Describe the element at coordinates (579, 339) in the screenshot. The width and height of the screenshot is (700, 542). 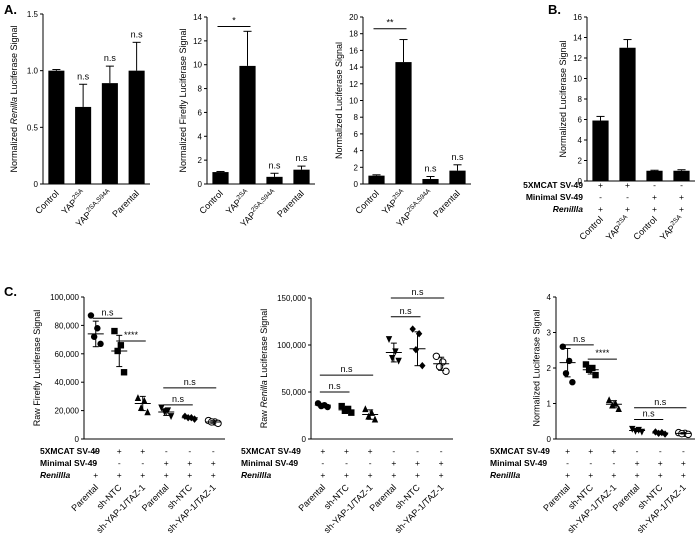
I see `significance-label-6-0: n.s` at that location.